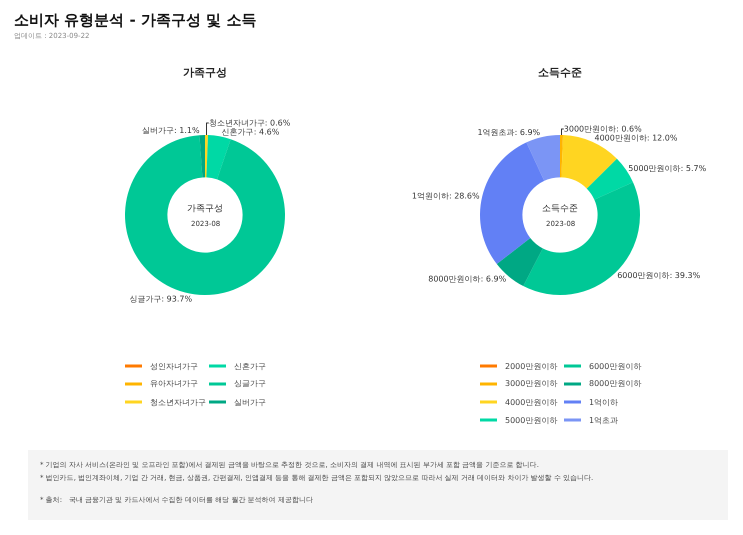  Describe the element at coordinates (160, 299) in the screenshot. I see `data-label: 싱글가구: 93.7%` at that location.